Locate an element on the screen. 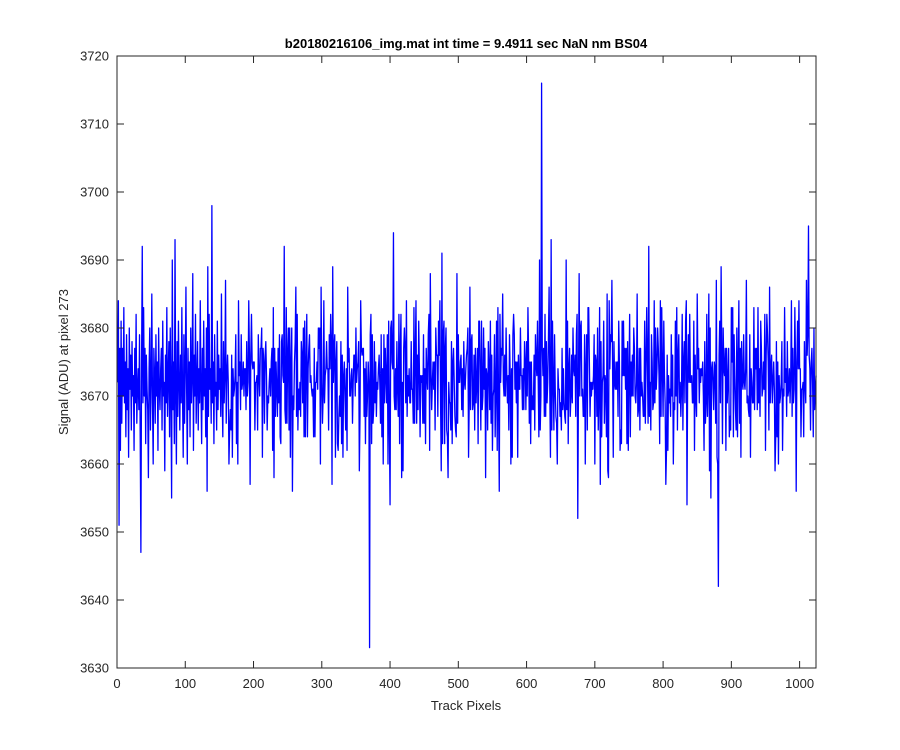 This screenshot has width=900, height=750. y-axis-label: Signal (ADU) at pixel 273 is located at coordinates (63, 362).